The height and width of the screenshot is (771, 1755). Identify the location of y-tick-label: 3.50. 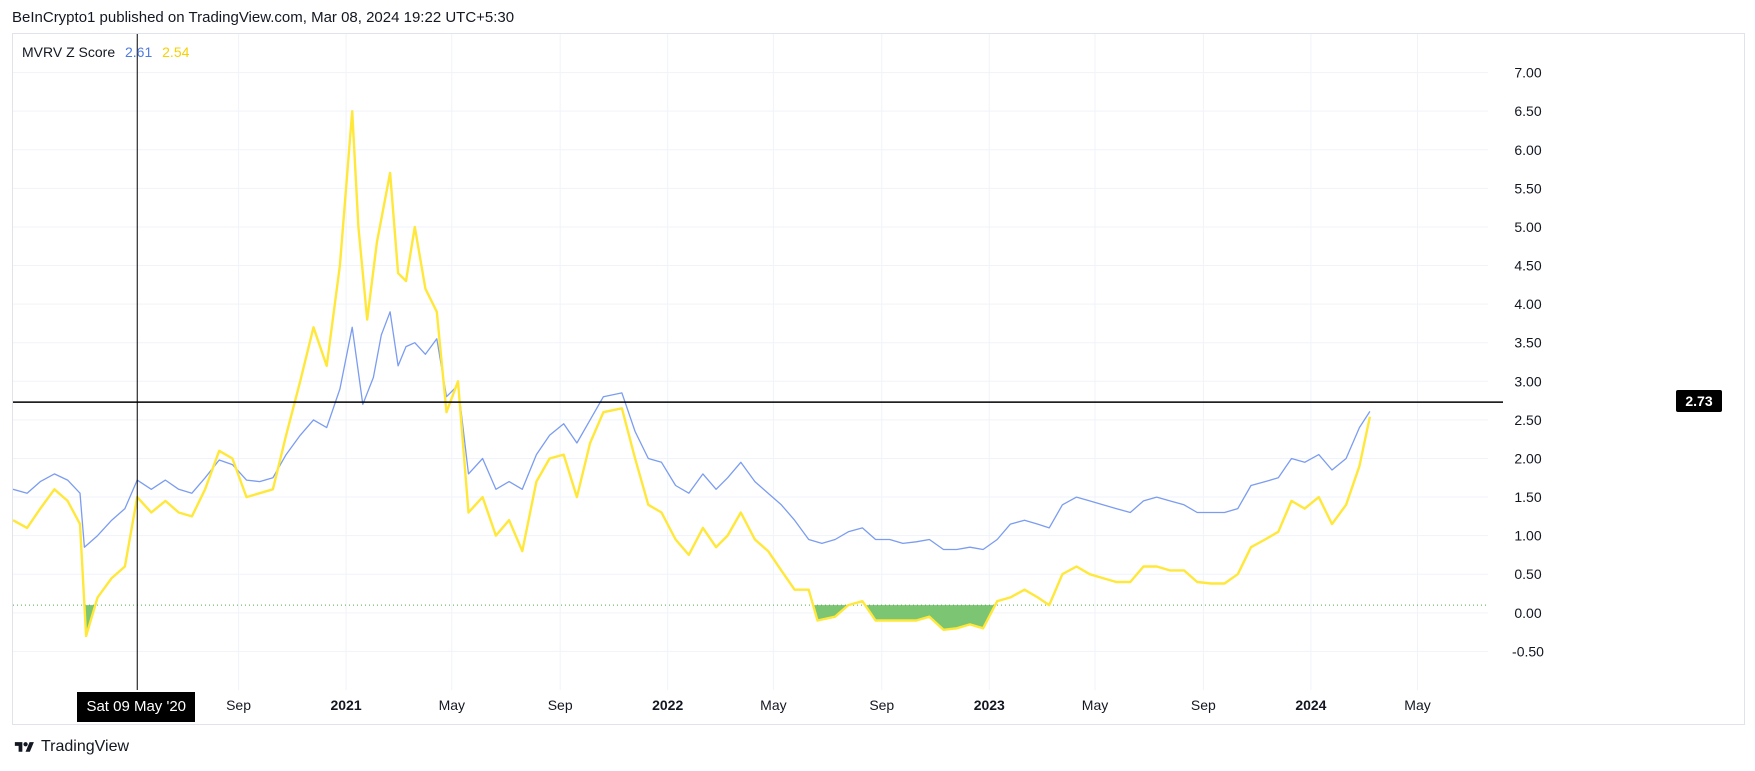
(1527, 343).